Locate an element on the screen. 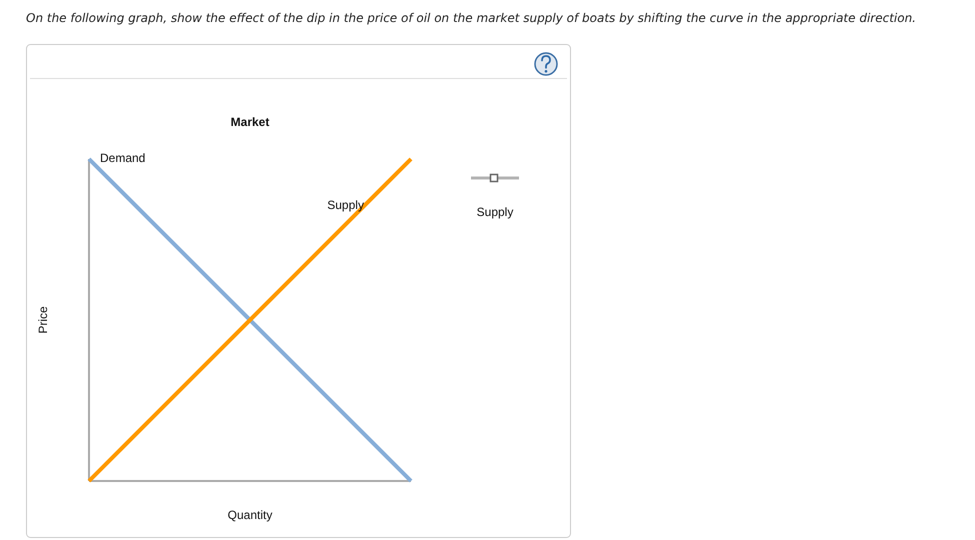 The image size is (975, 540). chart-title: Market is located at coordinates (250, 122).